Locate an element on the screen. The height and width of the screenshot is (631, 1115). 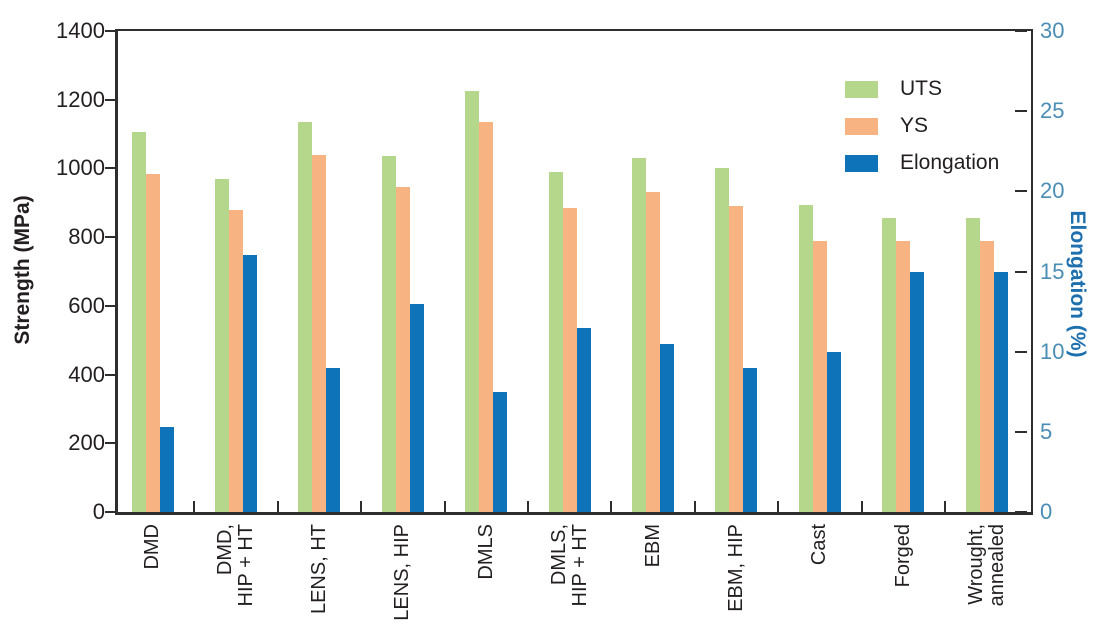
legend-swatch-elongation is located at coordinates (861, 163).